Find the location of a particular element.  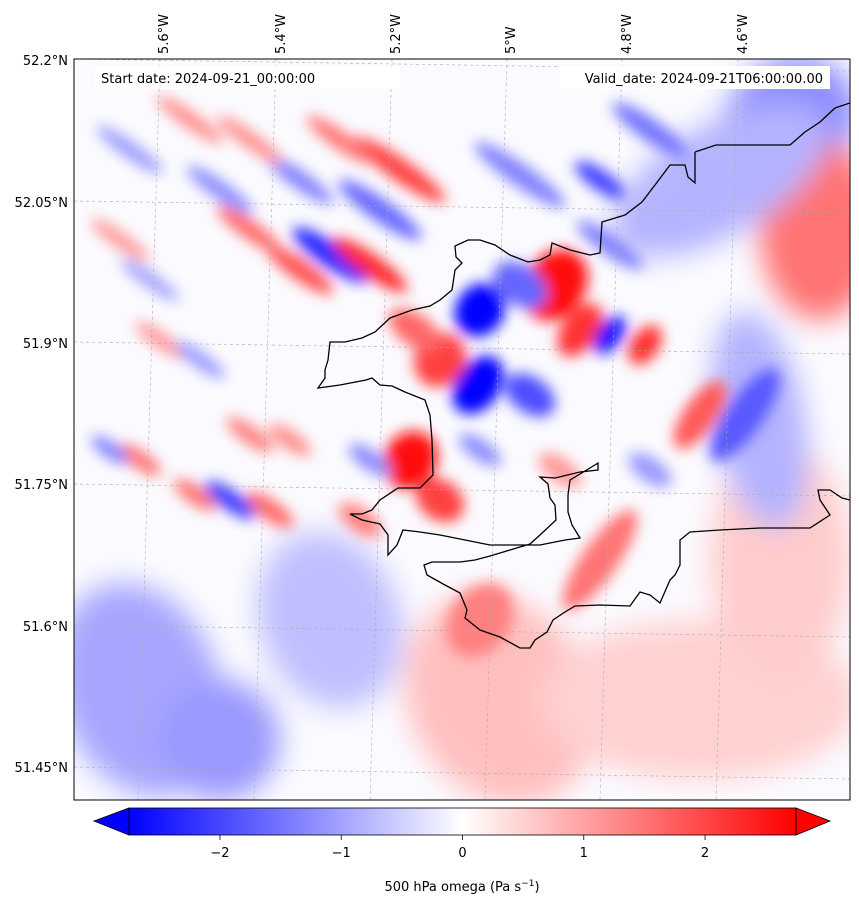

lat-label-51-6n: 51.6°N is located at coordinates (45, 627).